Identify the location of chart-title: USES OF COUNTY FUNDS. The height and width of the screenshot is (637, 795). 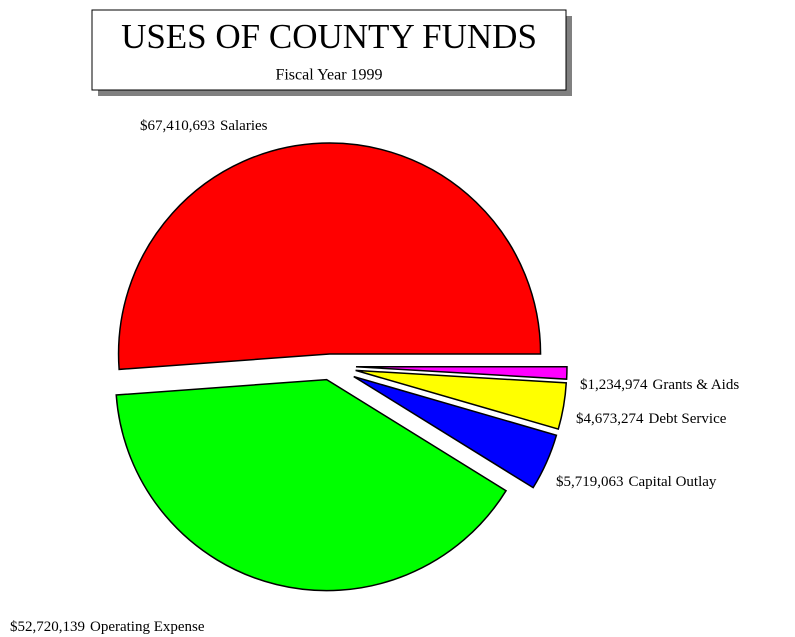
(329, 36).